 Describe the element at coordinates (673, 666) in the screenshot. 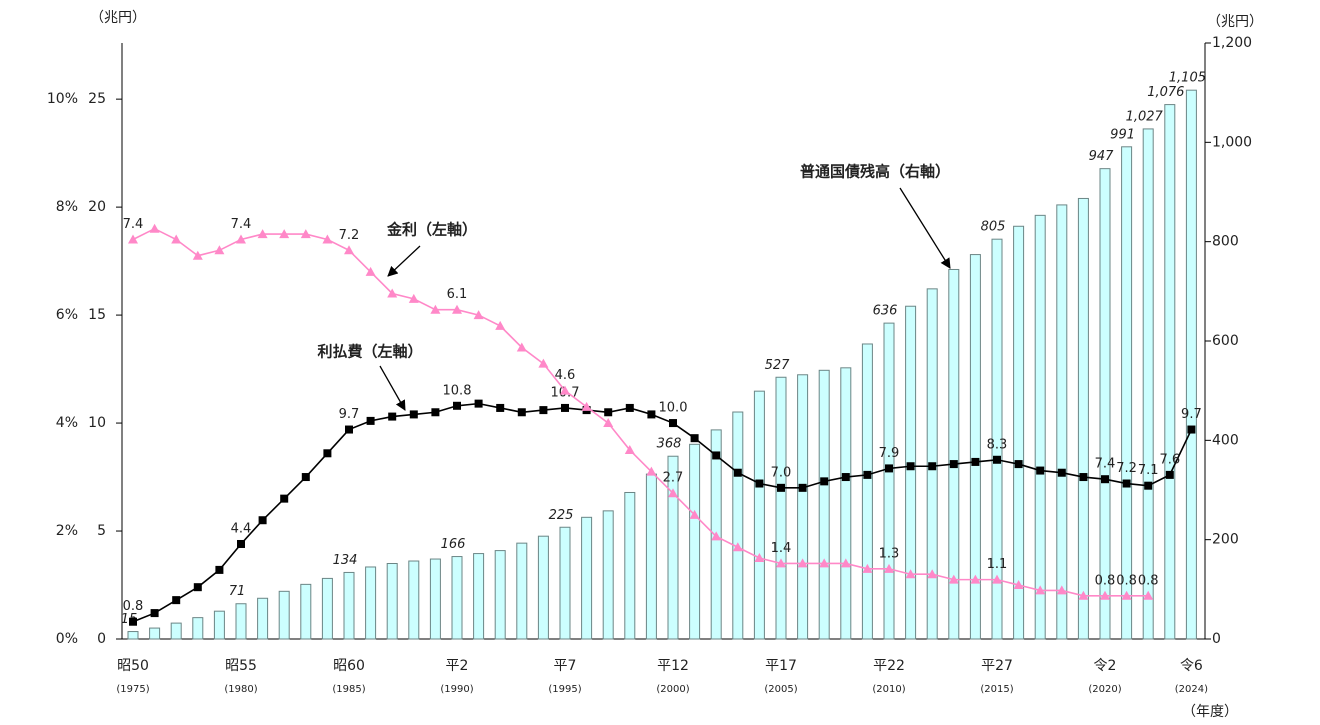

I see `x-tick-label: 平12` at that location.